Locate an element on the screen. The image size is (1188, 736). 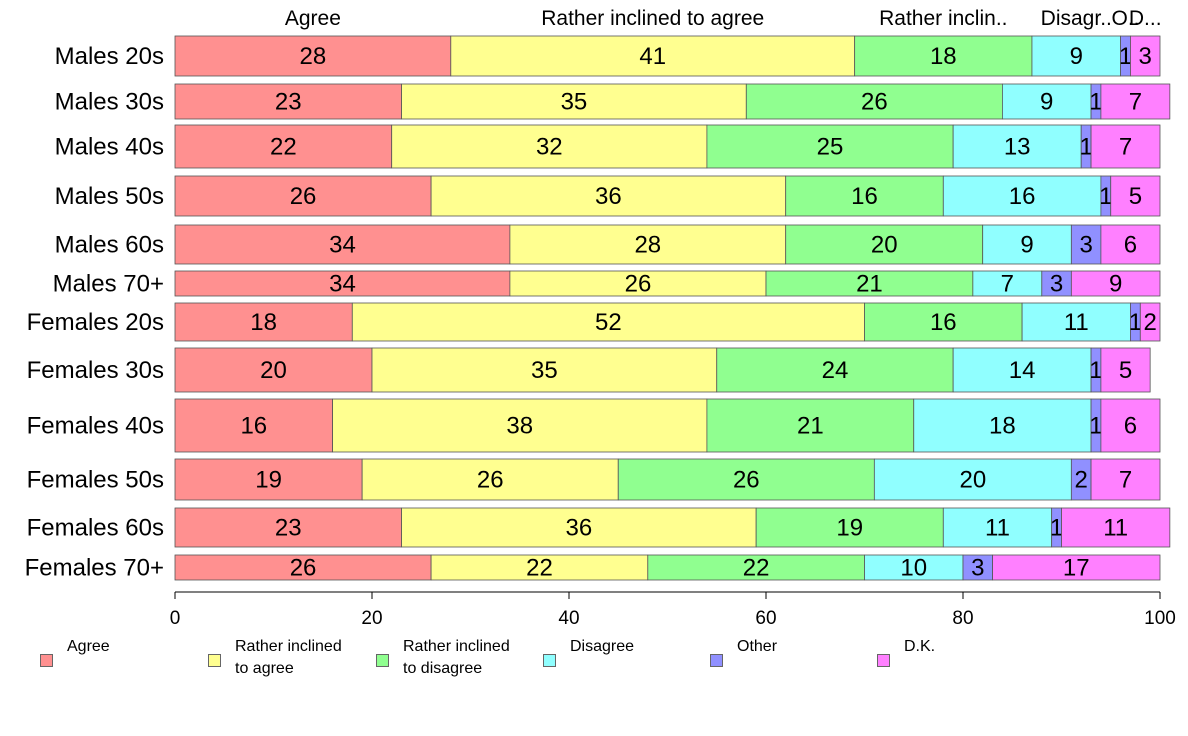
category-label-males-50s: Males 50s is located at coordinates (109, 196).